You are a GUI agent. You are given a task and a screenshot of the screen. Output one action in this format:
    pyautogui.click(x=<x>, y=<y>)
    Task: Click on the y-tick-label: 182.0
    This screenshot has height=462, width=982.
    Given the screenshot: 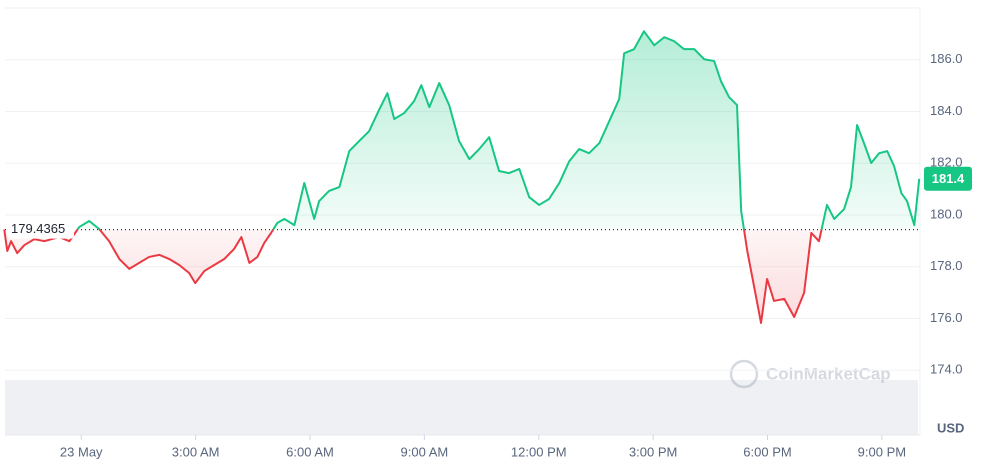 What is the action you would take?
    pyautogui.click(x=946, y=162)
    